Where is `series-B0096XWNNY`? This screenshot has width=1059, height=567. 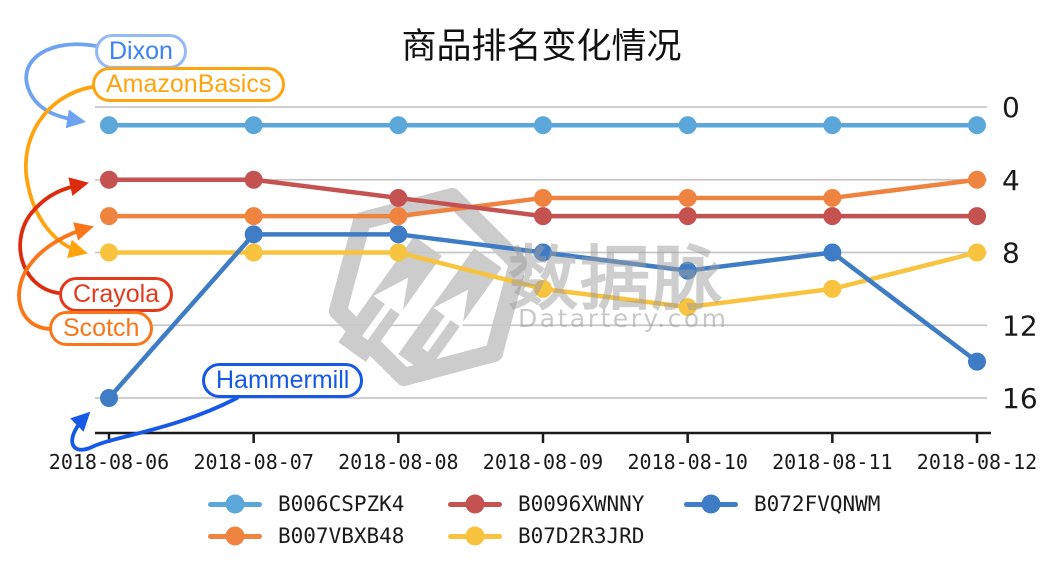
series-B0096XWNNY is located at coordinates (543, 198).